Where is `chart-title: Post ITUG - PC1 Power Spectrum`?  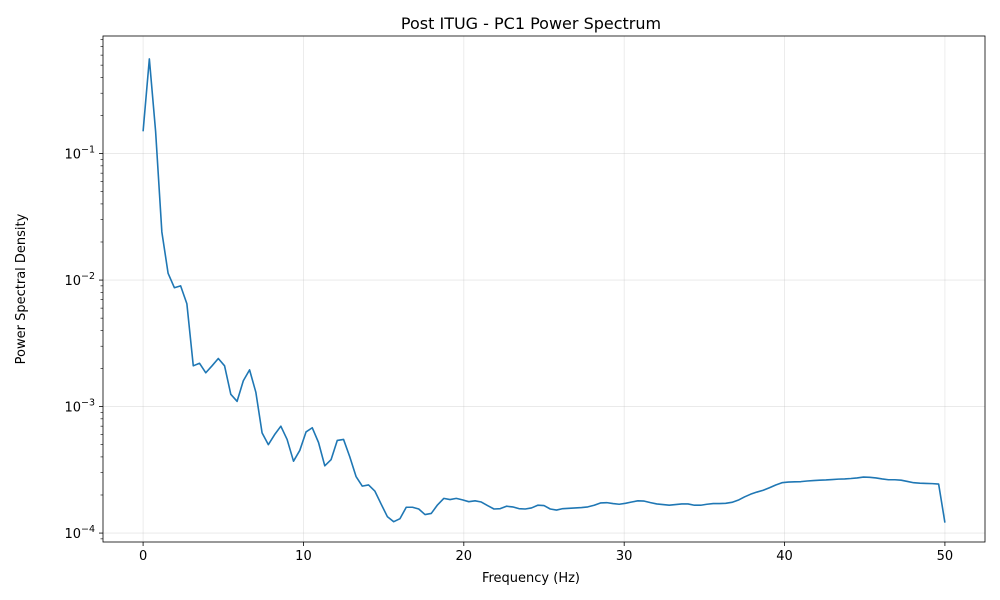
chart-title: Post ITUG - PC1 Power Spectrum is located at coordinates (531, 23).